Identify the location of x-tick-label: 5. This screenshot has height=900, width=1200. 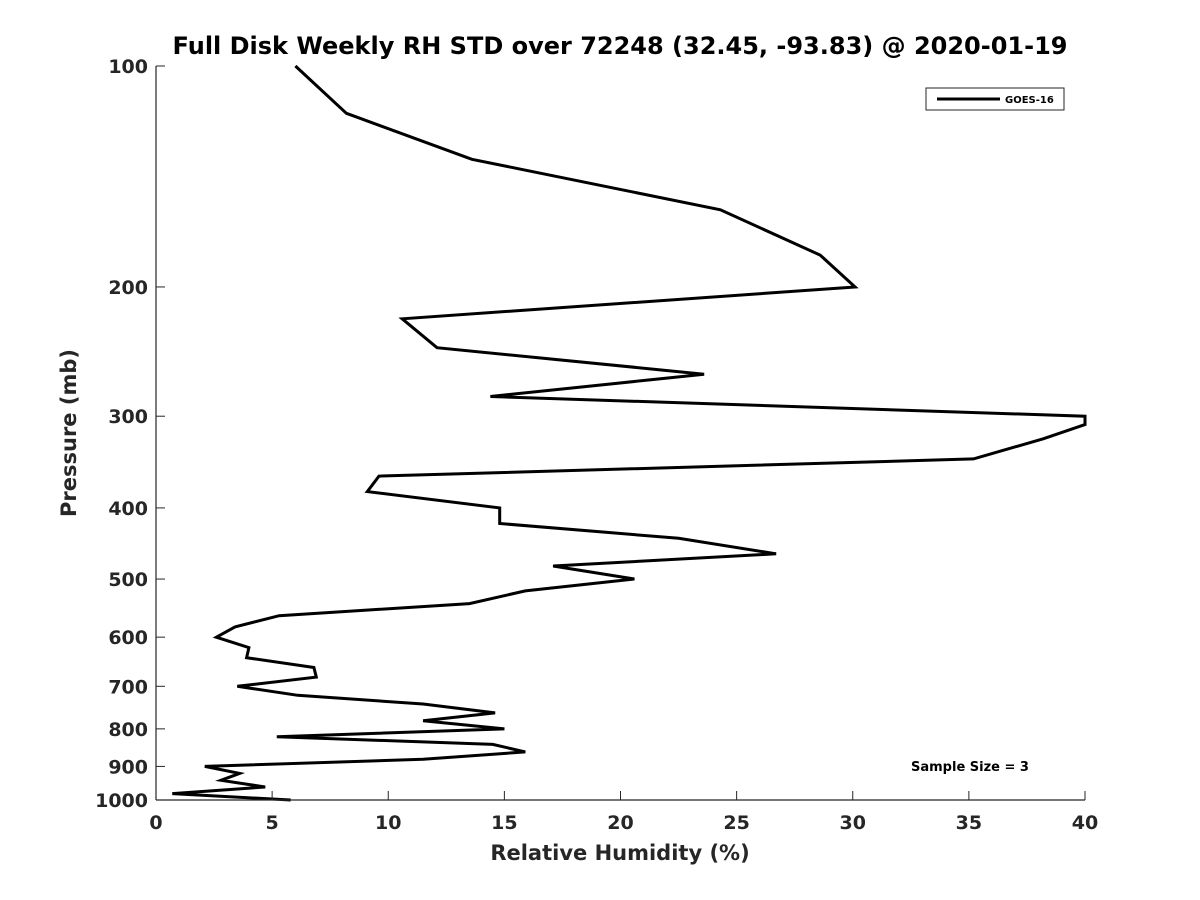
(272, 823).